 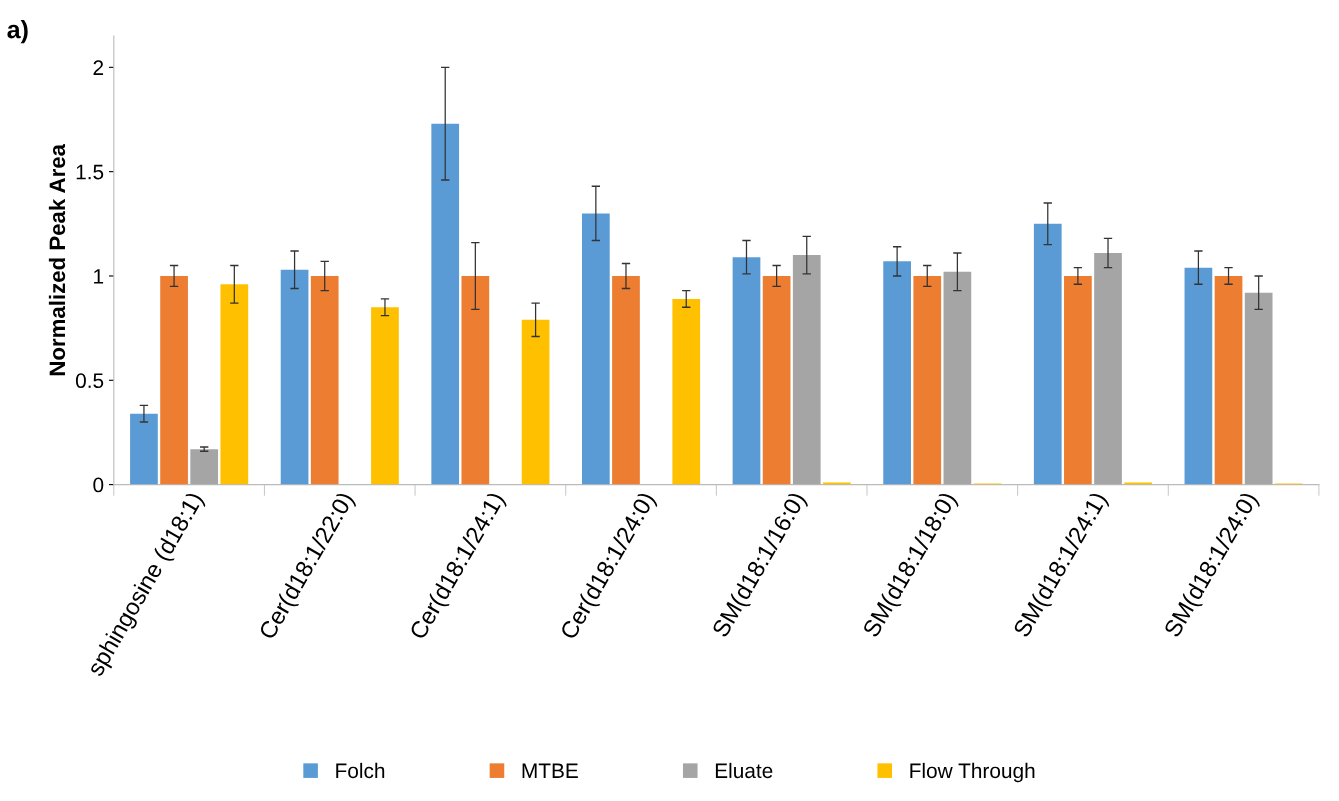 I want to click on y-tick-label: 0, so click(x=98, y=485).